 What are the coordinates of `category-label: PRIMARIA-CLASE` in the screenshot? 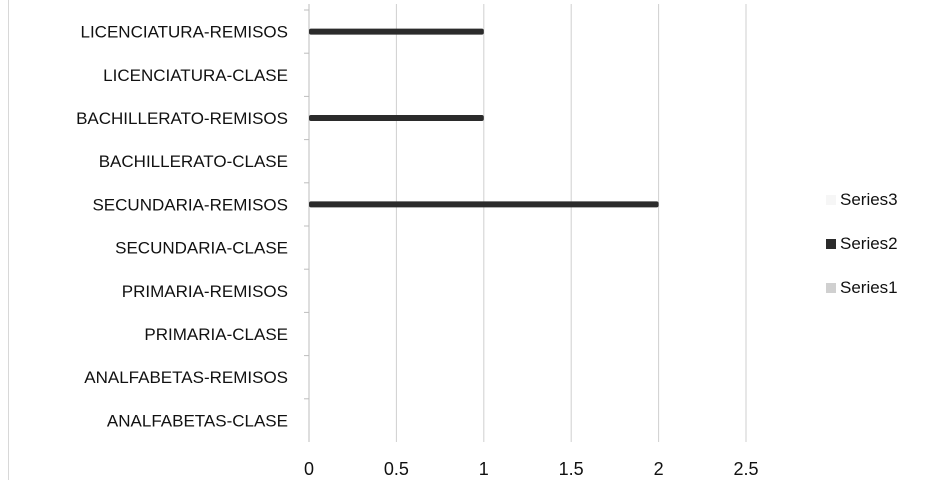 It's located at (216, 334).